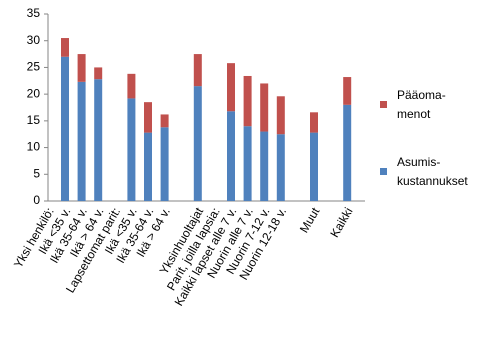 The height and width of the screenshot is (342, 484). Describe the element at coordinates (34, 147) in the screenshot. I see `y-tick-label: 10` at that location.